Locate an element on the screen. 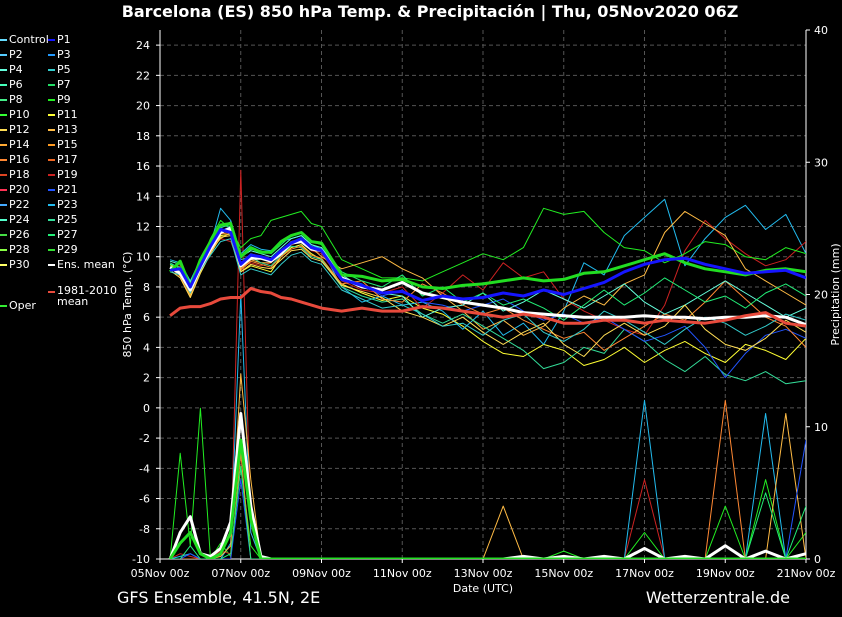 This screenshot has width=842, height=617. temp-series-1981-2010-mean is located at coordinates (487, 307).